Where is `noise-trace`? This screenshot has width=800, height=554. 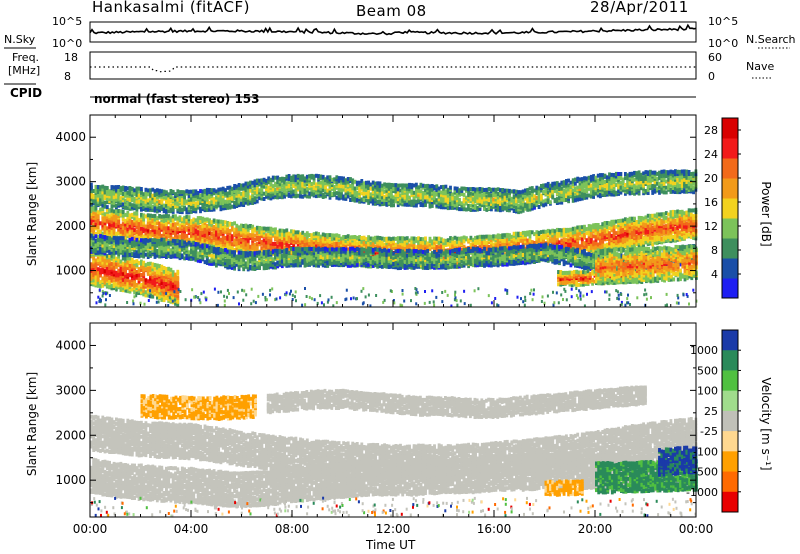 noise-trace is located at coordinates (393, 29).